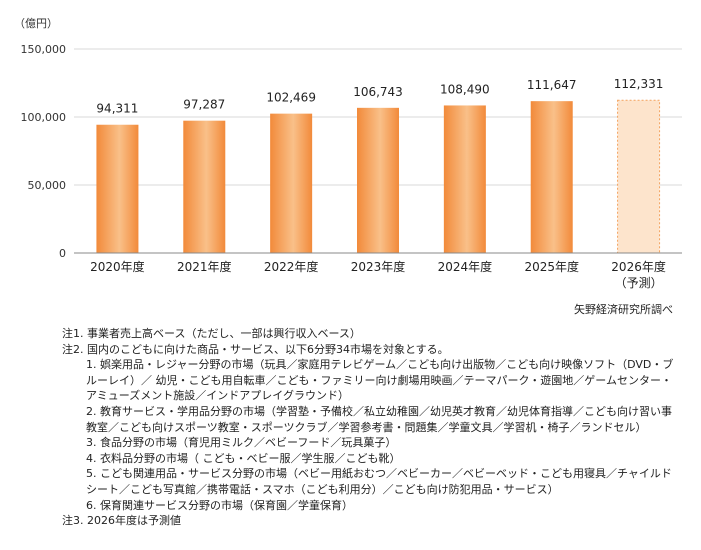  What do you see at coordinates (36, 23) in the screenshot?
I see `y-axis-unit-label: （億円）` at bounding box center [36, 23].